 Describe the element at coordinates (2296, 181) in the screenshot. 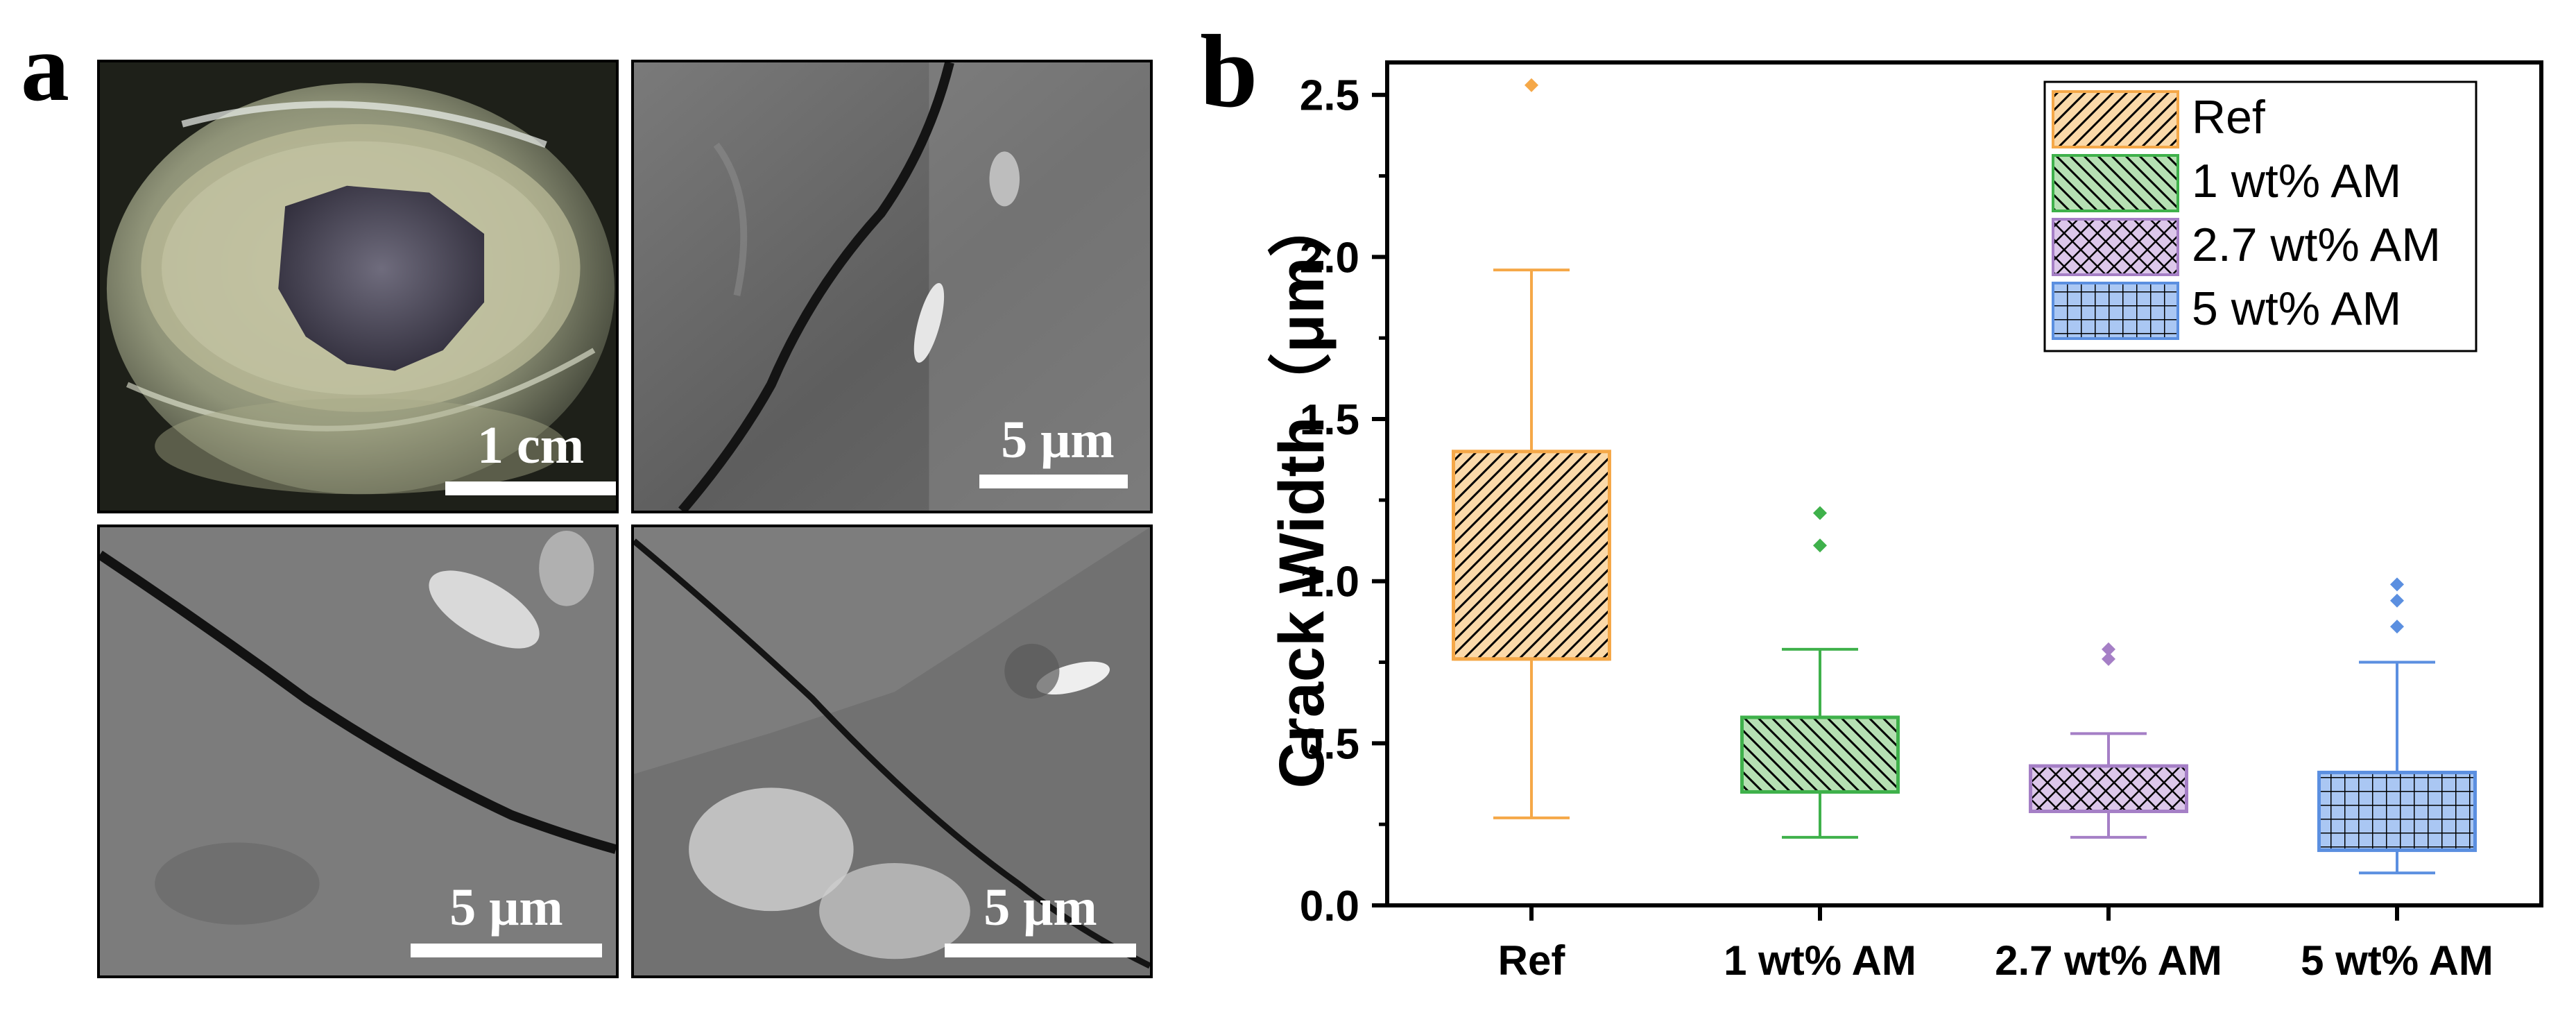

I see `legend-entry: 1 wt% AM` at that location.